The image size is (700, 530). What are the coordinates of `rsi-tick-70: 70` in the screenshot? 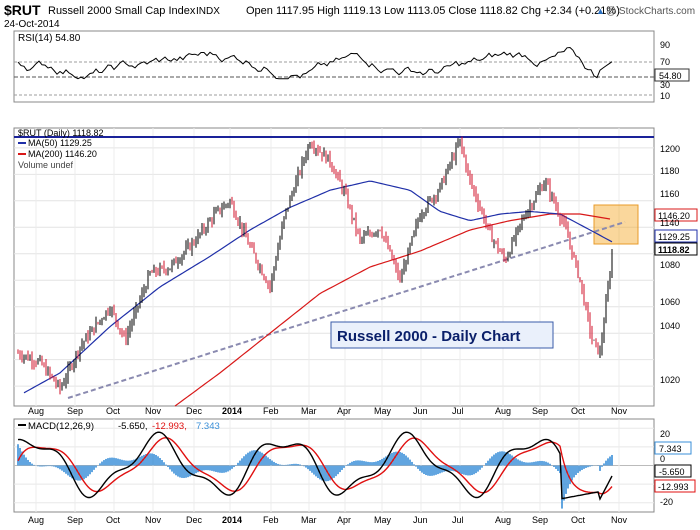 It's located at (665, 62).